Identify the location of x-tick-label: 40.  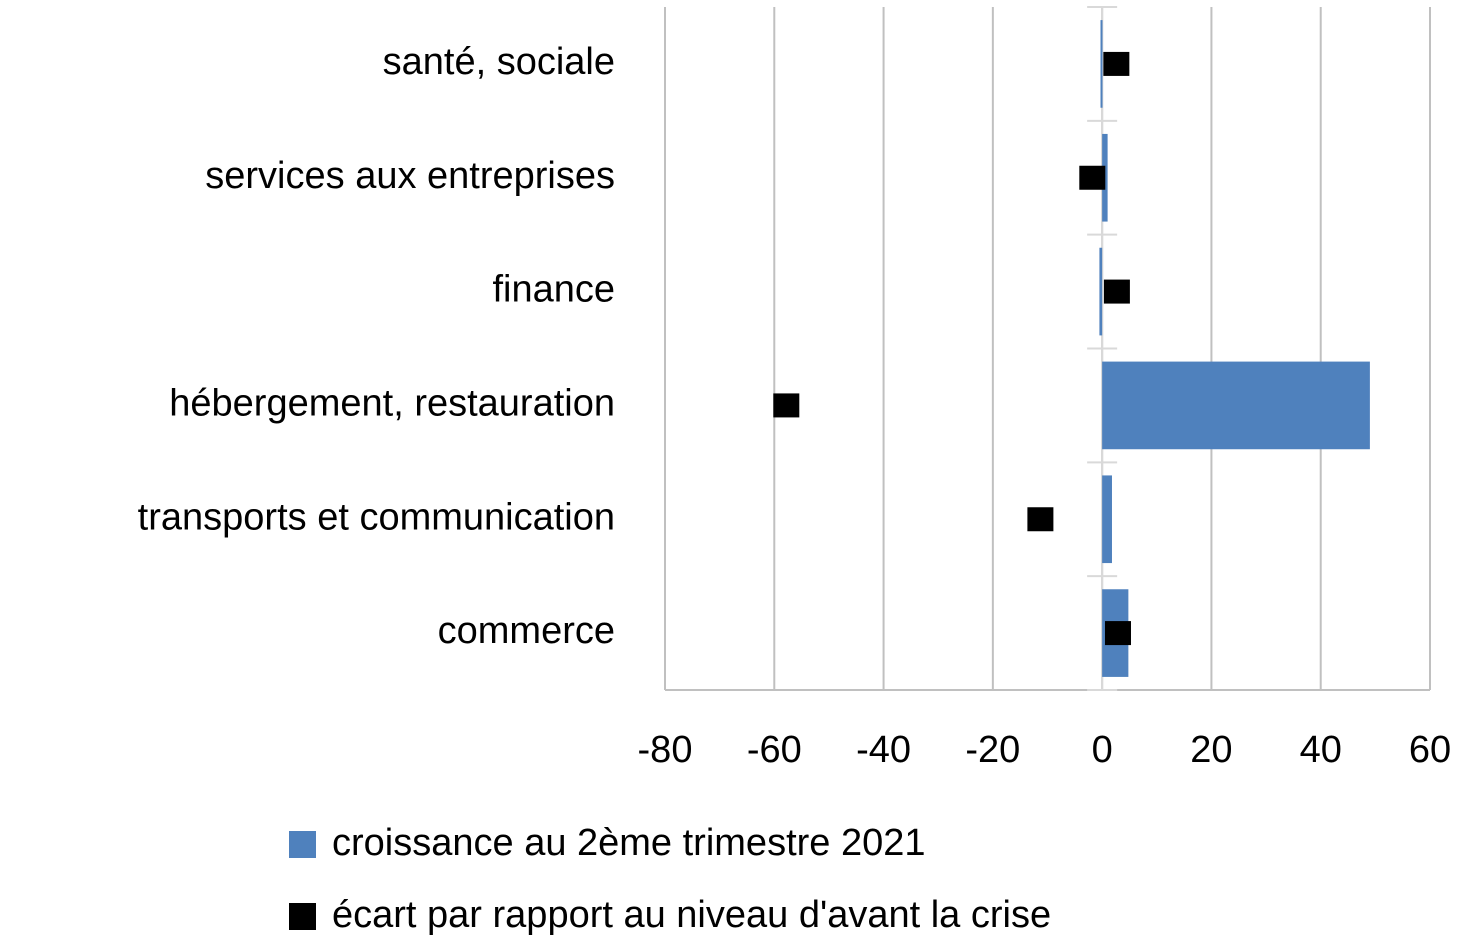
(1321, 750).